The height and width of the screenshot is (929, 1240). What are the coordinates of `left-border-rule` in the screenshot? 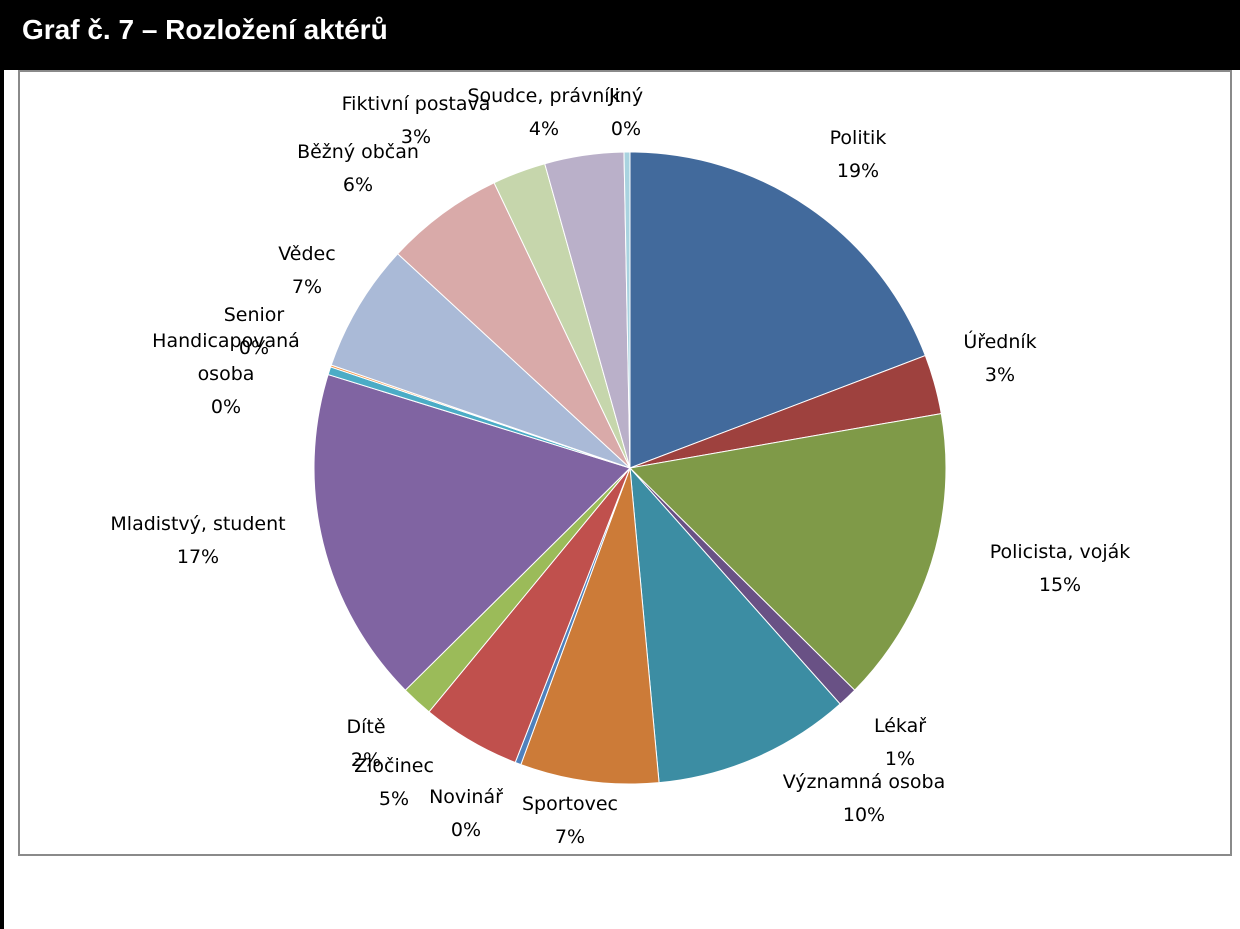 It's located at (2, 499).